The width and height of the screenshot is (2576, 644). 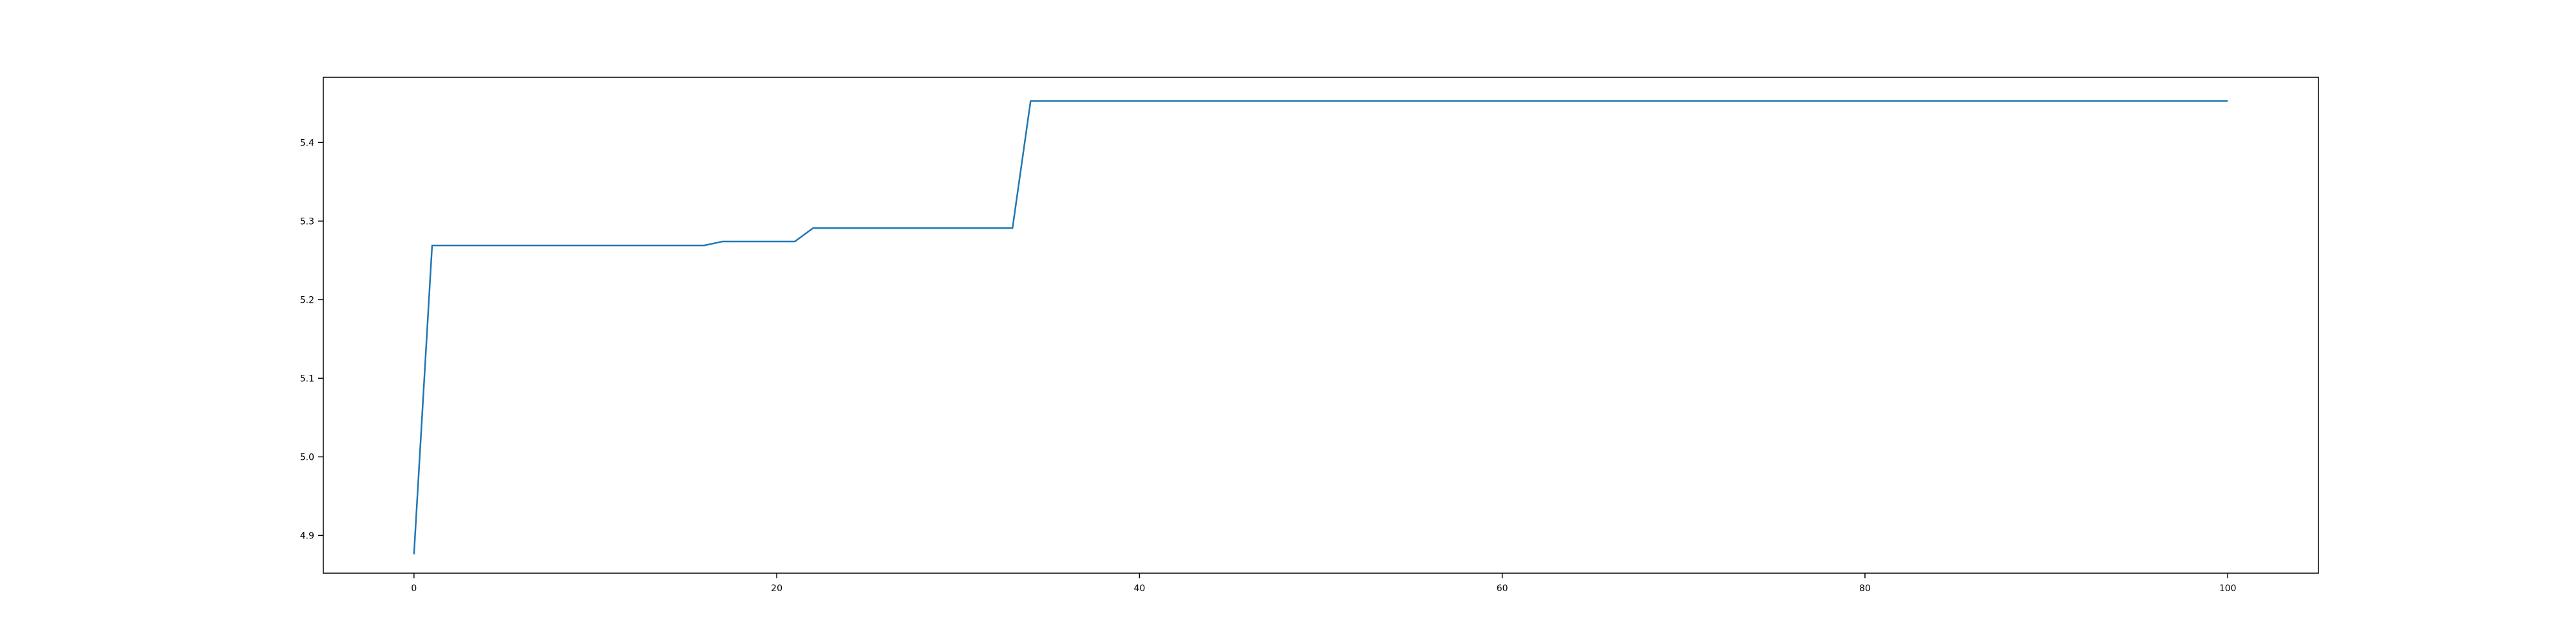 I want to click on y-tick-label: 5.0, so click(x=307, y=457).